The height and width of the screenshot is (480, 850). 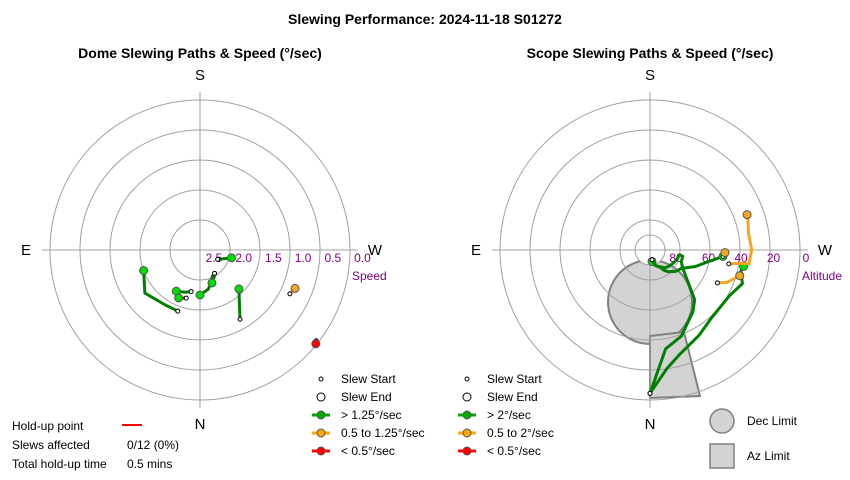 What do you see at coordinates (149, 464) in the screenshot?
I see `total-holdup-value: 0.5 mins` at bounding box center [149, 464].